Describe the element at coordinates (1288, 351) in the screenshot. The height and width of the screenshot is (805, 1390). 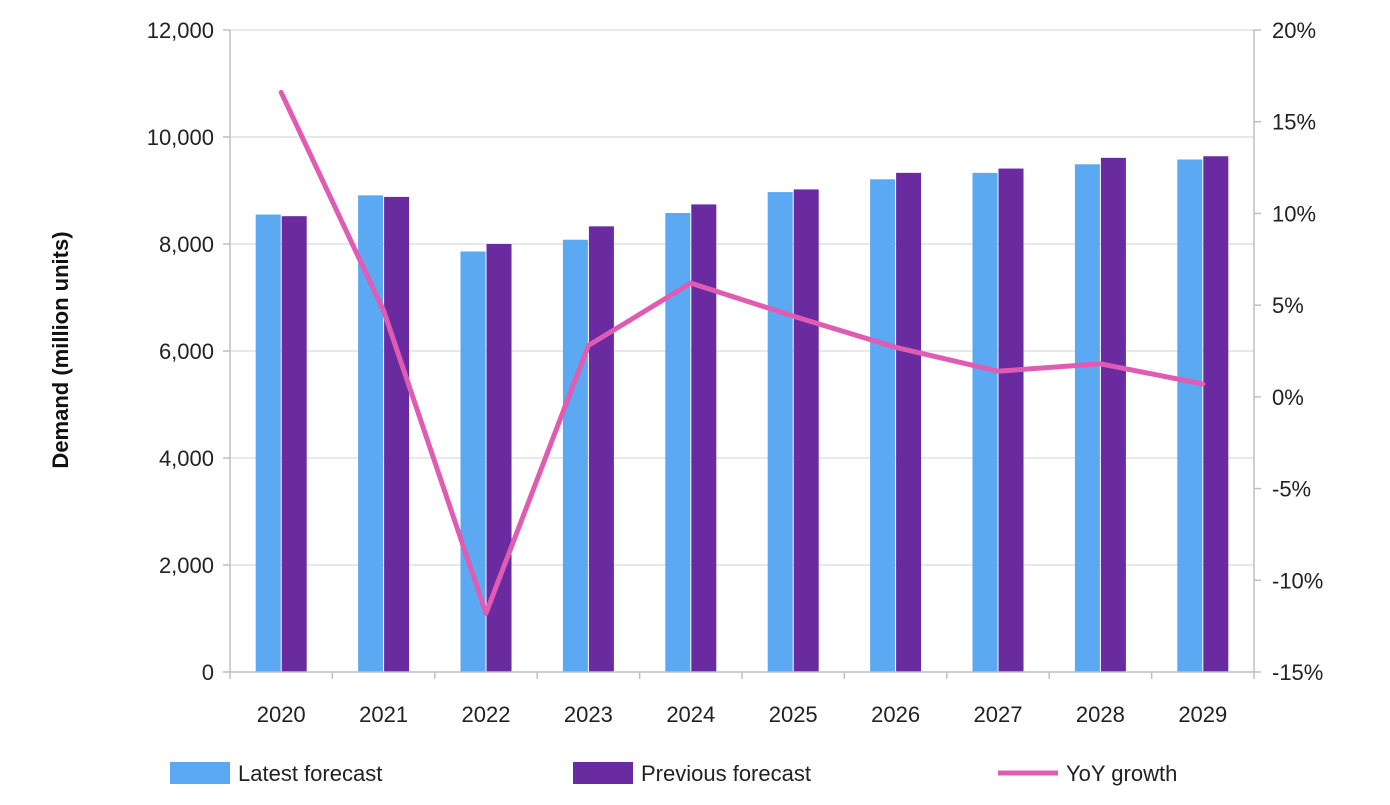
I see `right-y-tick-labels: -15% -10% -5% 0% 5% 10% 15% 20%` at that location.